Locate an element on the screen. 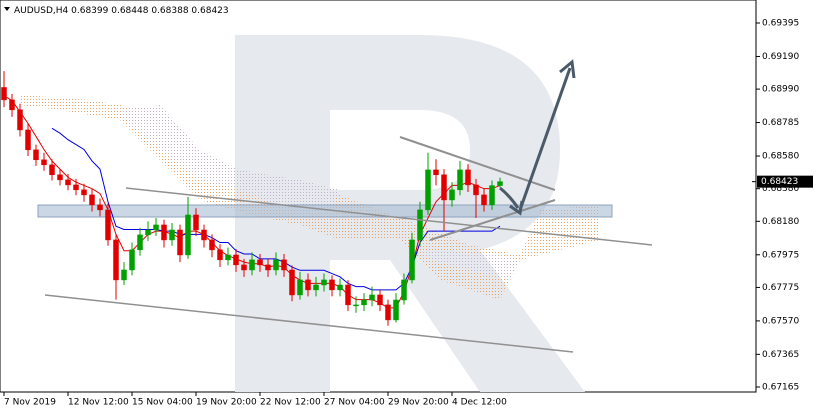 The height and width of the screenshot is (411, 817). y-tick-label: 0.67365 is located at coordinates (780, 355).